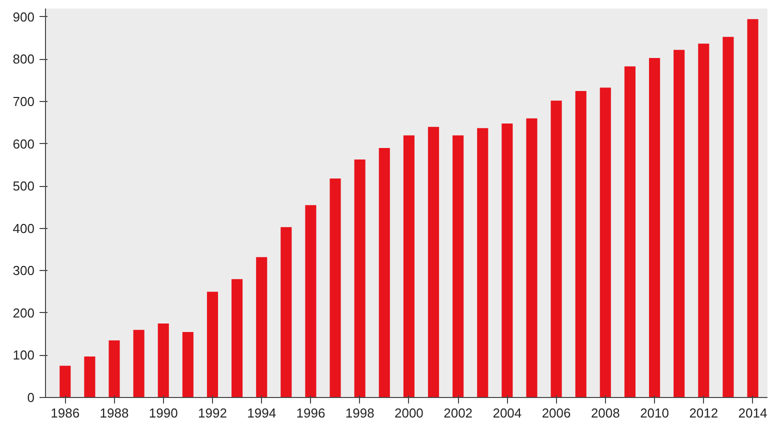 This screenshot has height=427, width=779. What do you see at coordinates (507, 413) in the screenshot?
I see `x-tick-label: 2004` at bounding box center [507, 413].